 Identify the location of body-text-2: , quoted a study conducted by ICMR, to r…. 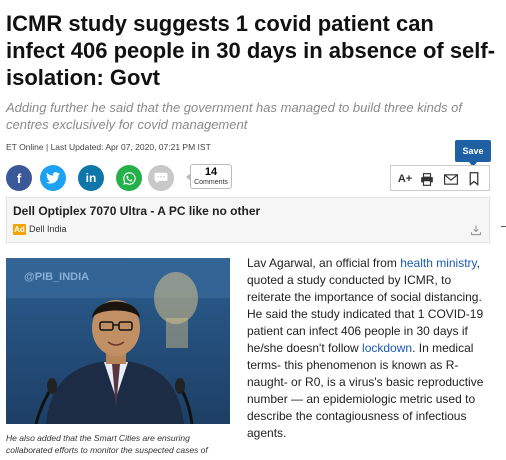
(365, 305).